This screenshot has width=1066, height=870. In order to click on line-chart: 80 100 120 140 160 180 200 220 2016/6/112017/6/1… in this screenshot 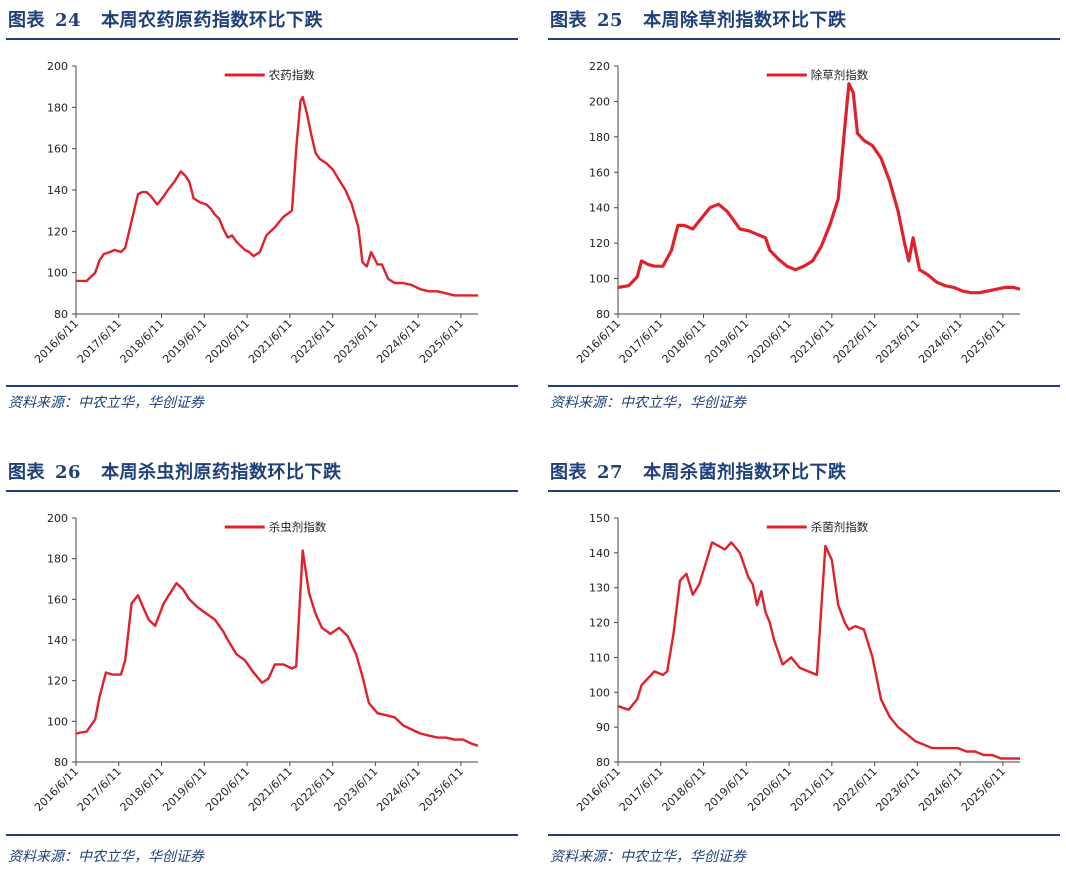, I will do `click(797, 213)`.